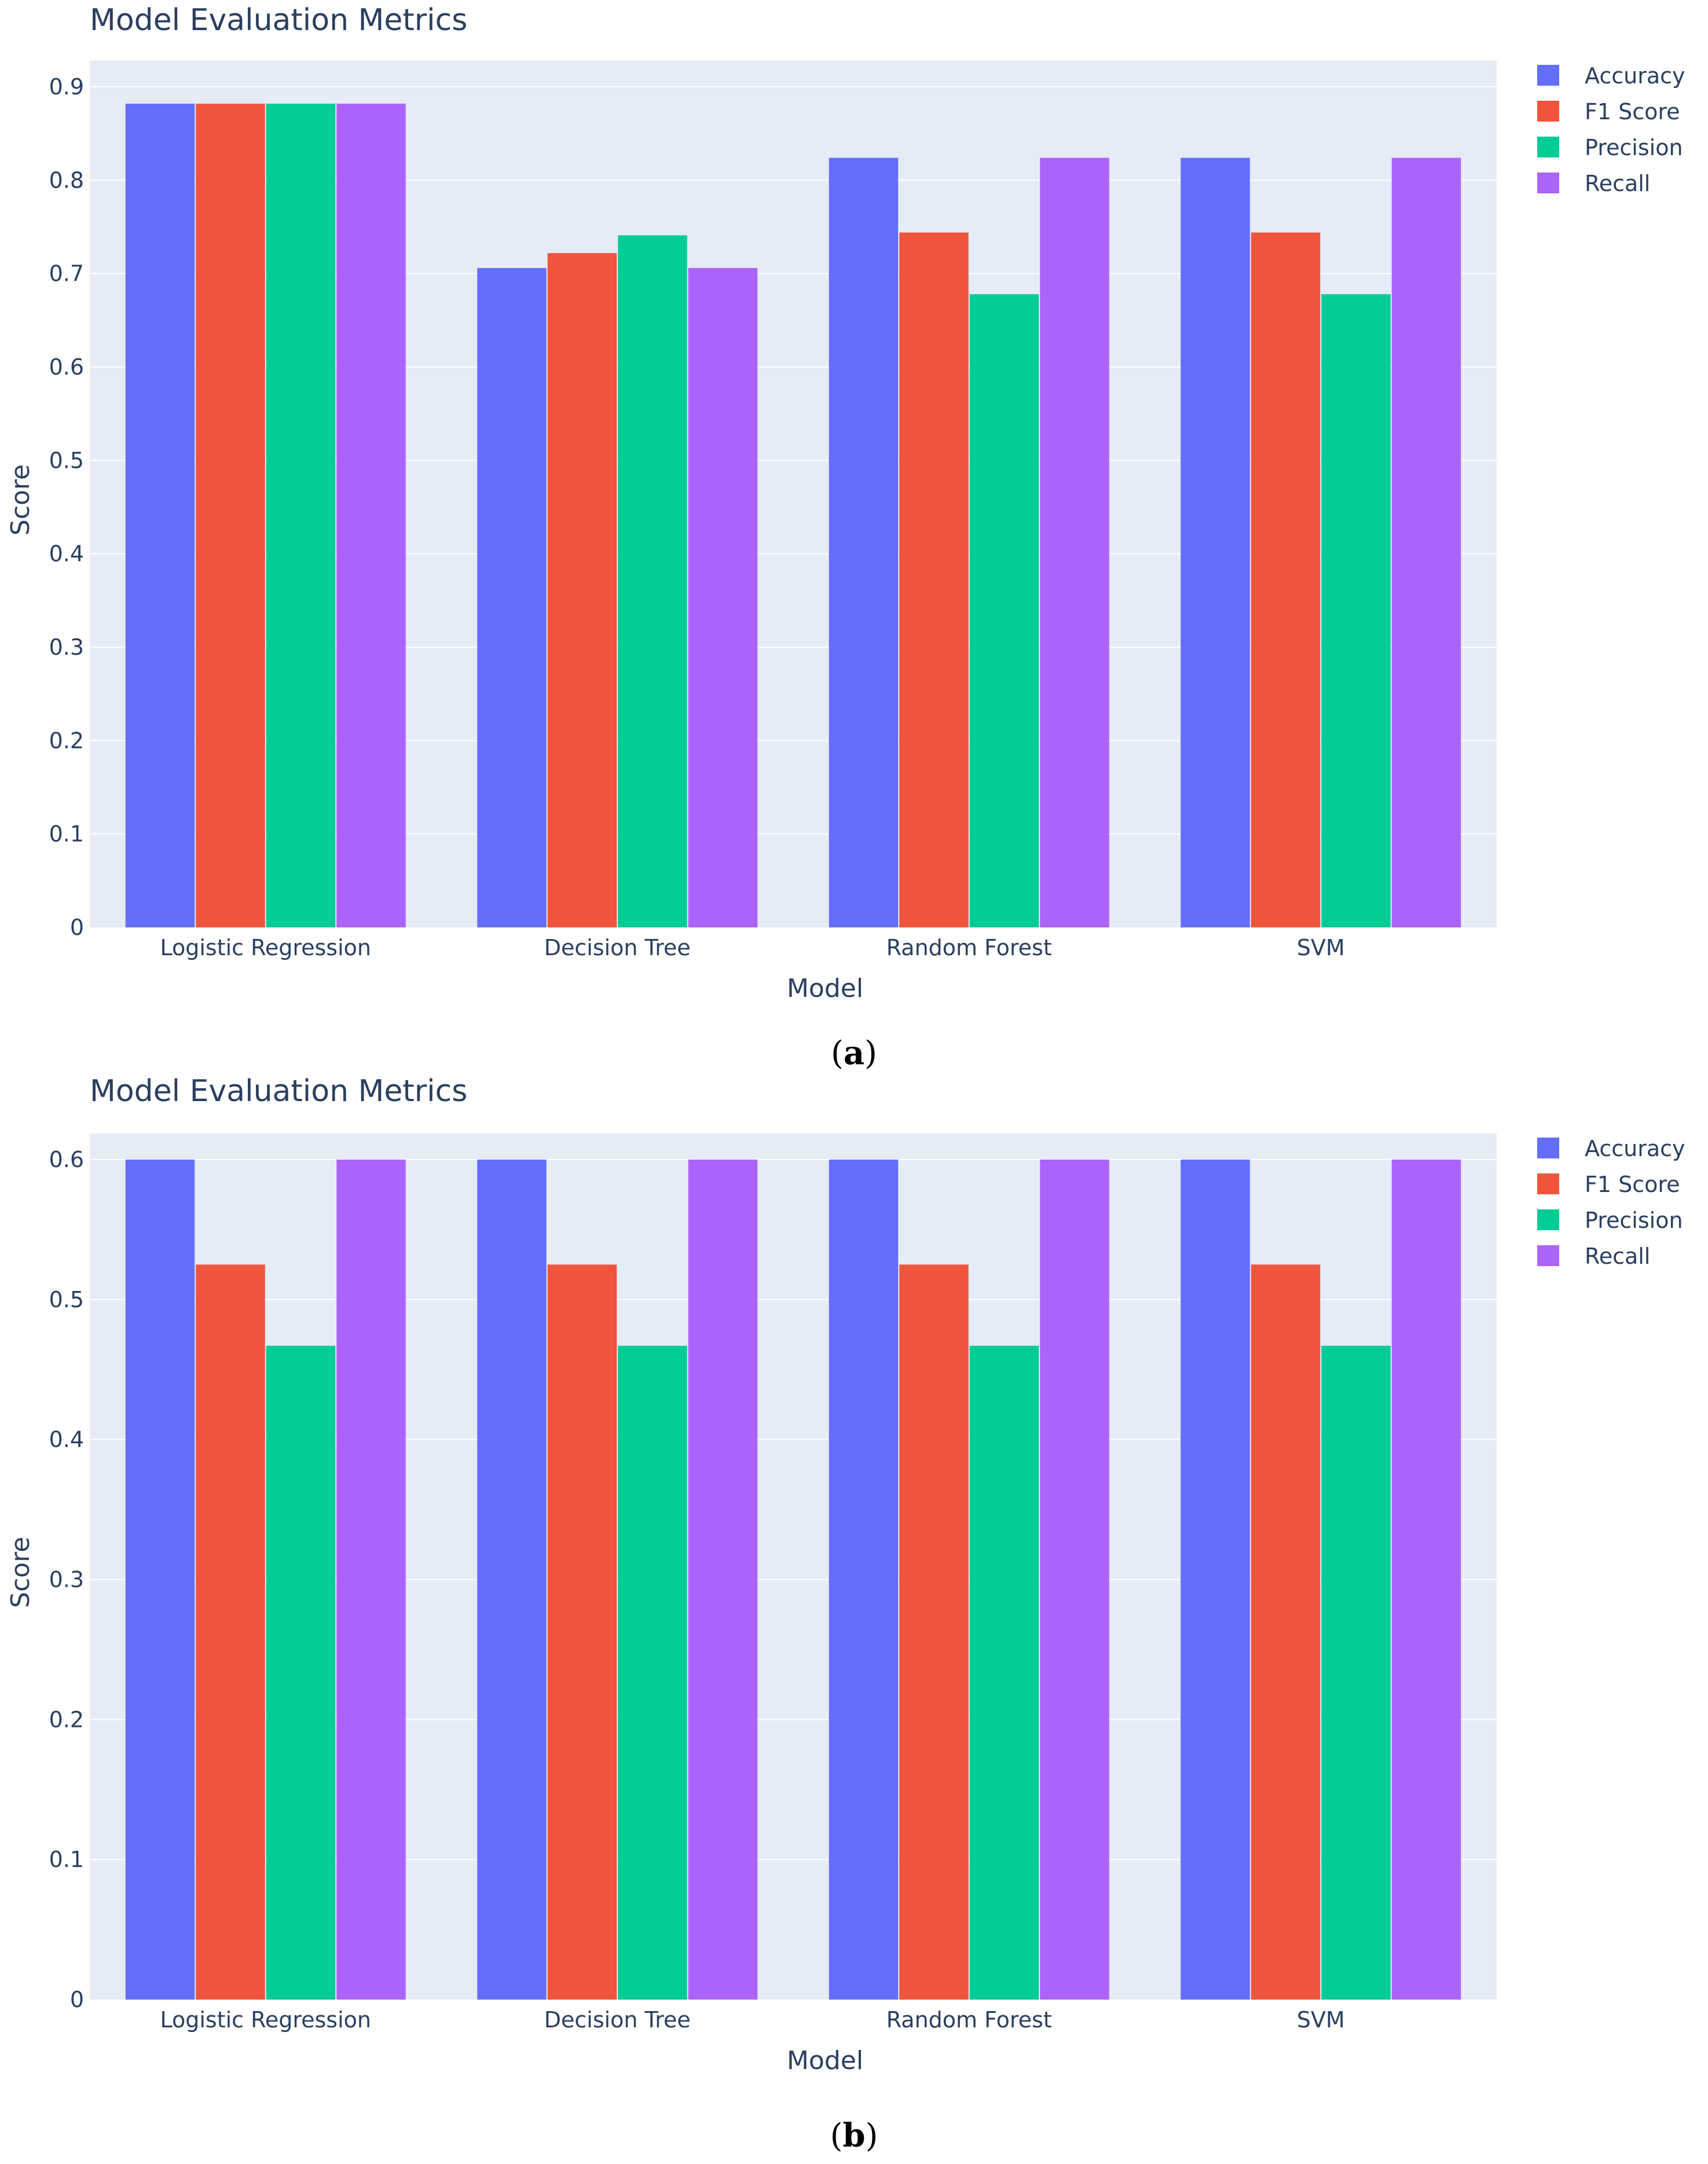 The image size is (1708, 2164). I want to click on y-tick-label: 0.8, so click(66, 180).